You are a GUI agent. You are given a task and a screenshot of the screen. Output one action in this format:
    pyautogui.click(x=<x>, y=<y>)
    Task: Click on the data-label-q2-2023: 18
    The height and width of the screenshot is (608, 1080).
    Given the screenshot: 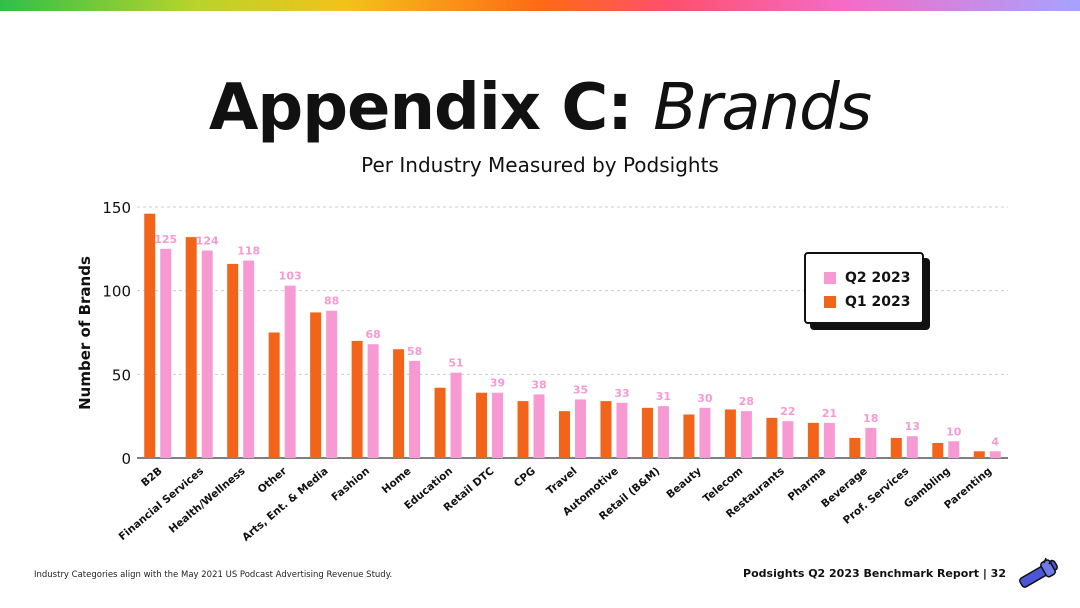 What is the action you would take?
    pyautogui.click(x=870, y=418)
    